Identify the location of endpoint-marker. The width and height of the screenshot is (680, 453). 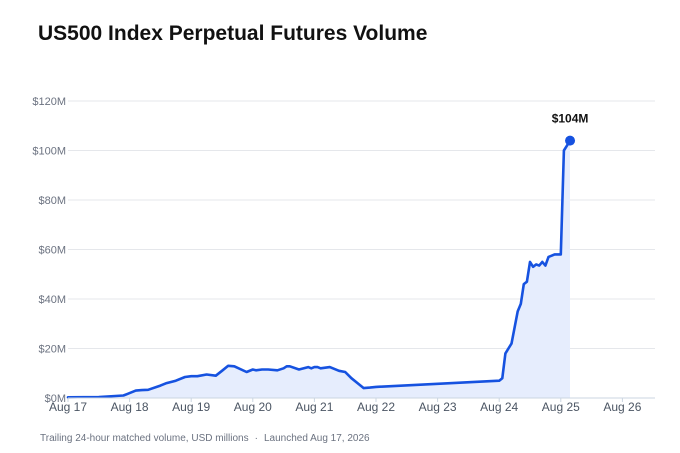
(570, 140).